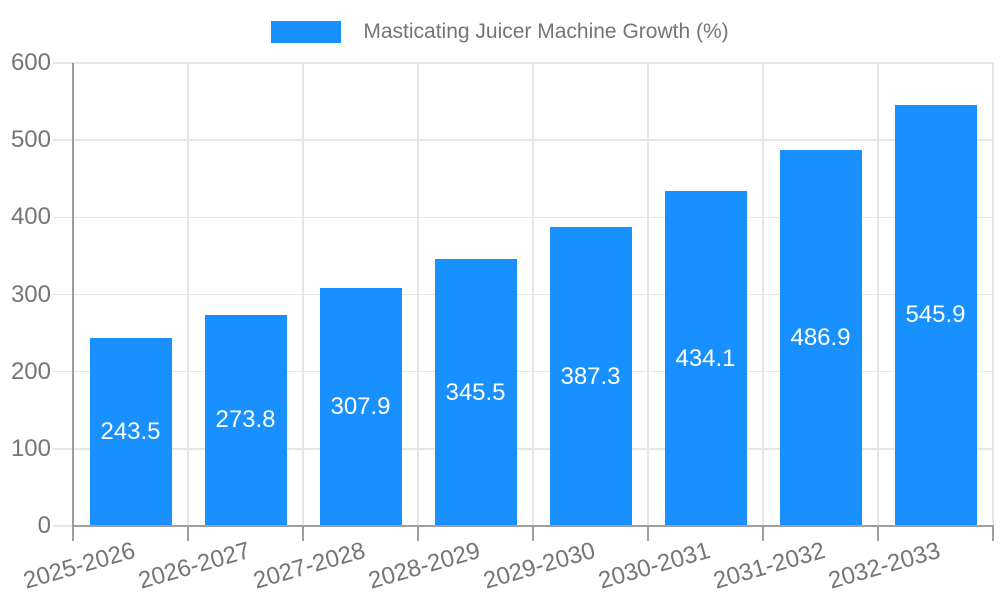  I want to click on legend-swatch-icon, so click(306, 32).